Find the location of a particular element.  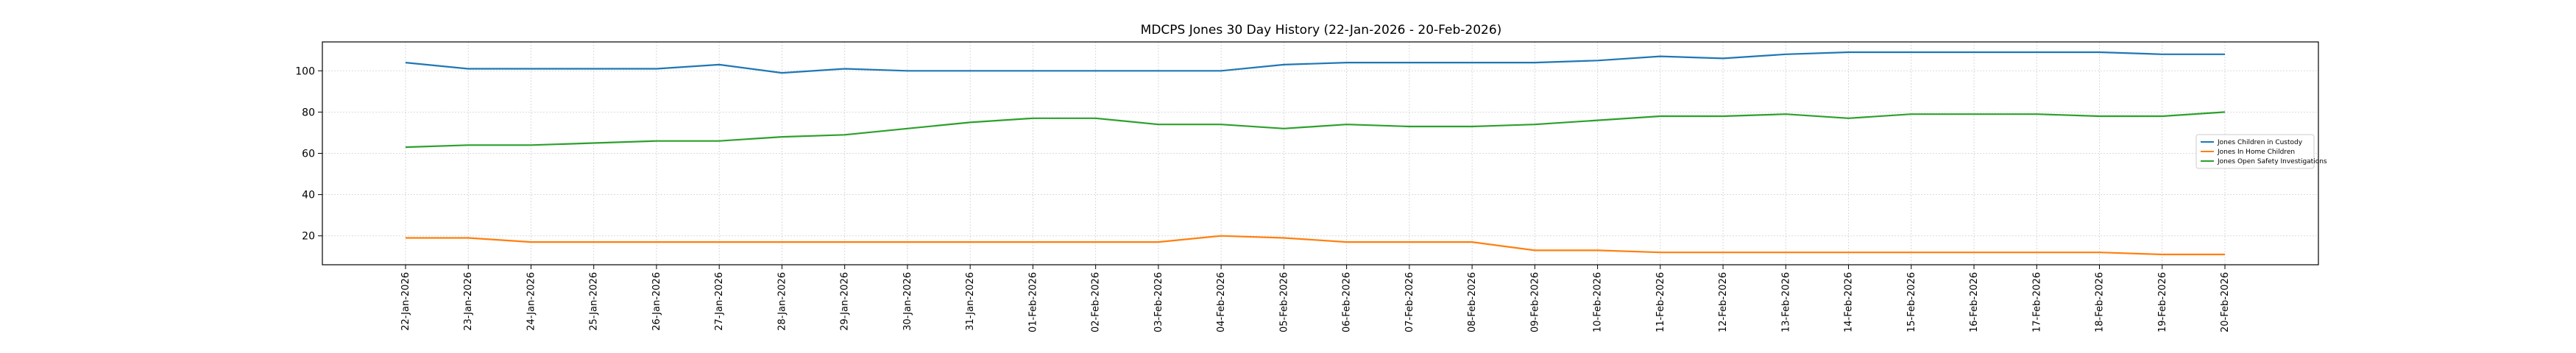

x-tick-label: 16-Feb-2026 is located at coordinates (1974, 302).